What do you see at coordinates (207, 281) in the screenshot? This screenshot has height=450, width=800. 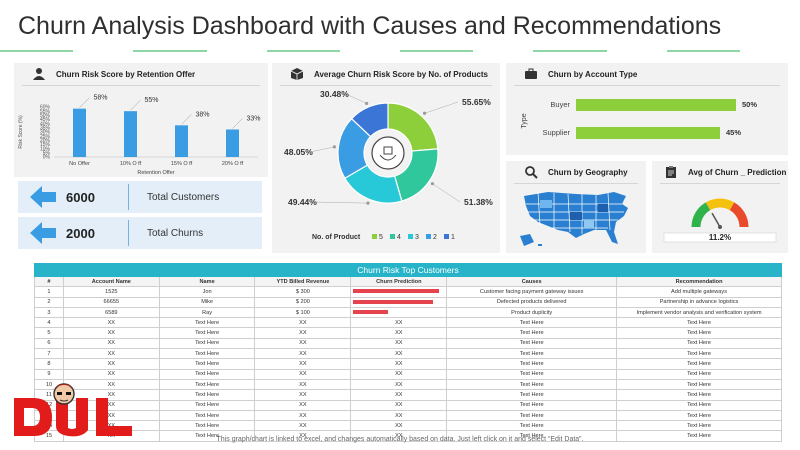 I see `column-header: Name` at bounding box center [207, 281].